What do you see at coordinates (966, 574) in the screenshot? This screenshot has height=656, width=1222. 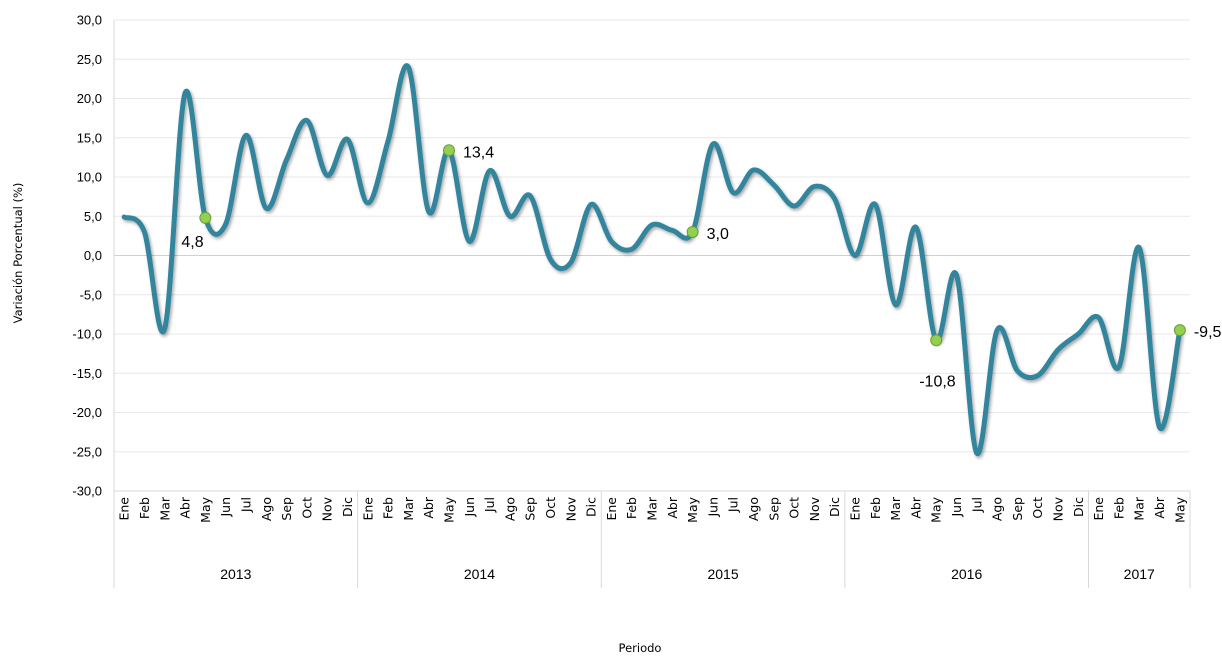 I see `year-label: 2016` at bounding box center [966, 574].